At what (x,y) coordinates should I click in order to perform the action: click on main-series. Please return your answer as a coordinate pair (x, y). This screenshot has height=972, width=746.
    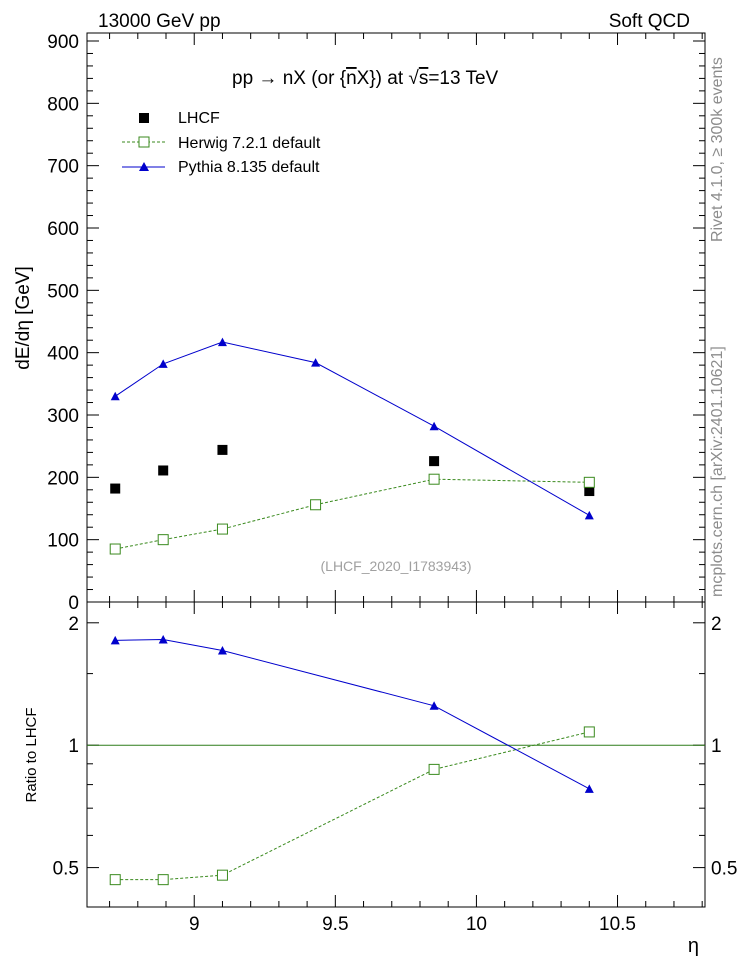
    Looking at the image, I should click on (352, 446).